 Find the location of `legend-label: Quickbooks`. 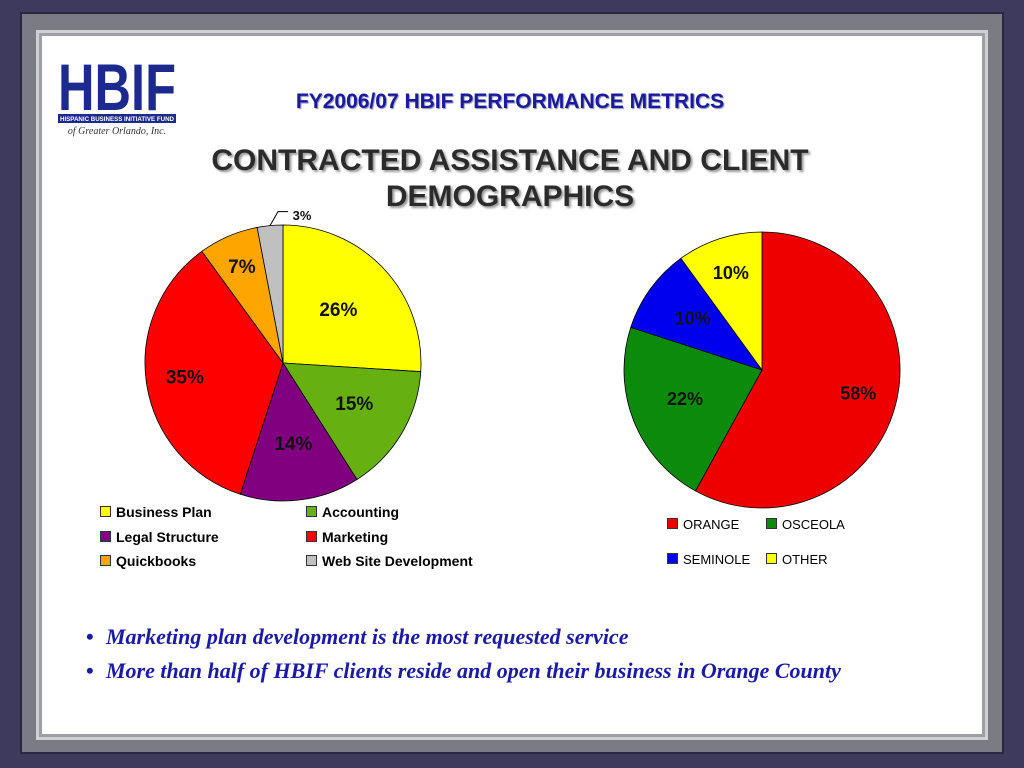

legend-label: Quickbooks is located at coordinates (156, 561).